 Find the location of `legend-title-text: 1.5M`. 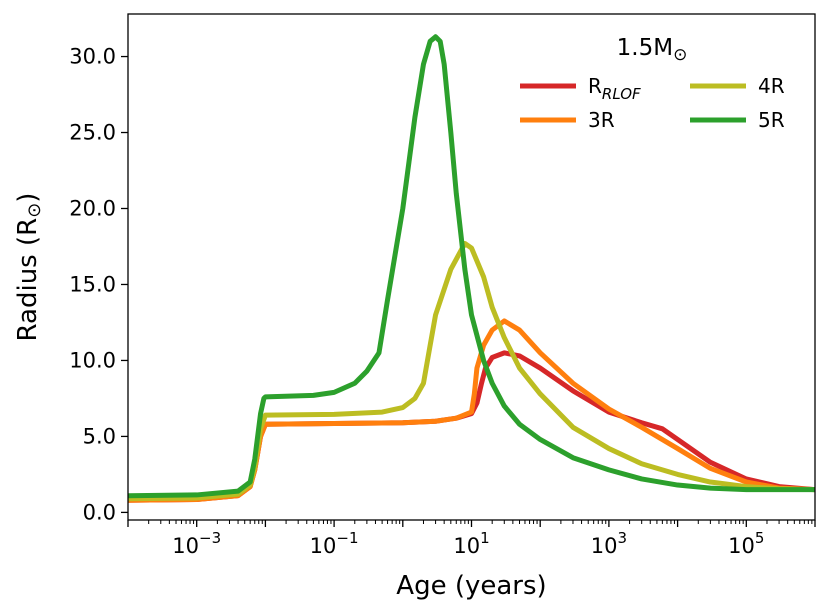

legend-title-text: 1.5M is located at coordinates (645, 48).